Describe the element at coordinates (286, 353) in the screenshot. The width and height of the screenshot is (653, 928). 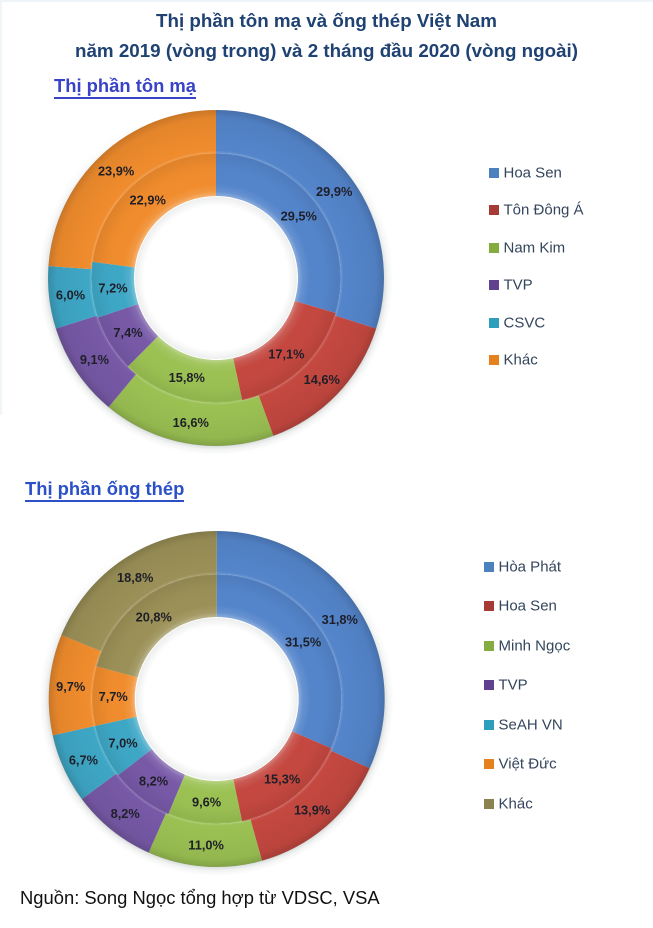
I see `svg-text: 17,1%` at that location.